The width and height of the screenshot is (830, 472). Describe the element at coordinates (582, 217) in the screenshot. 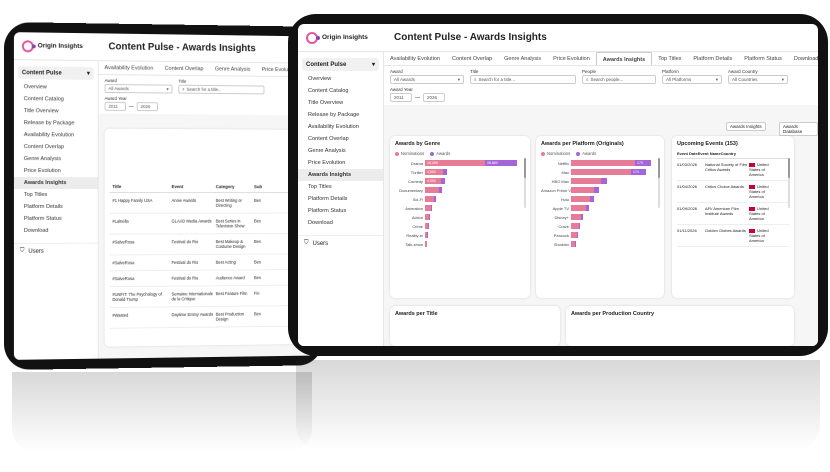

I see `awards-segment` at that location.